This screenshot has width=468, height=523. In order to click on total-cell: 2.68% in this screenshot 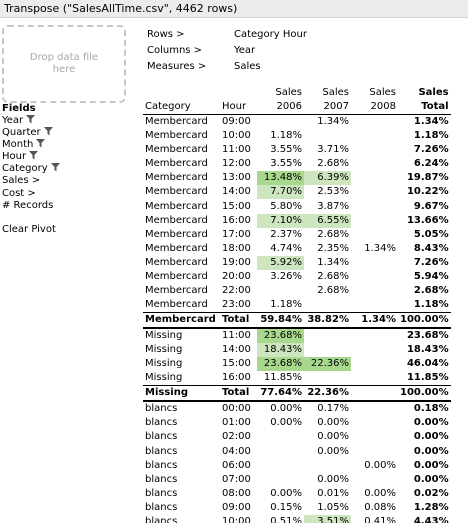, I will do `click(431, 291)`.